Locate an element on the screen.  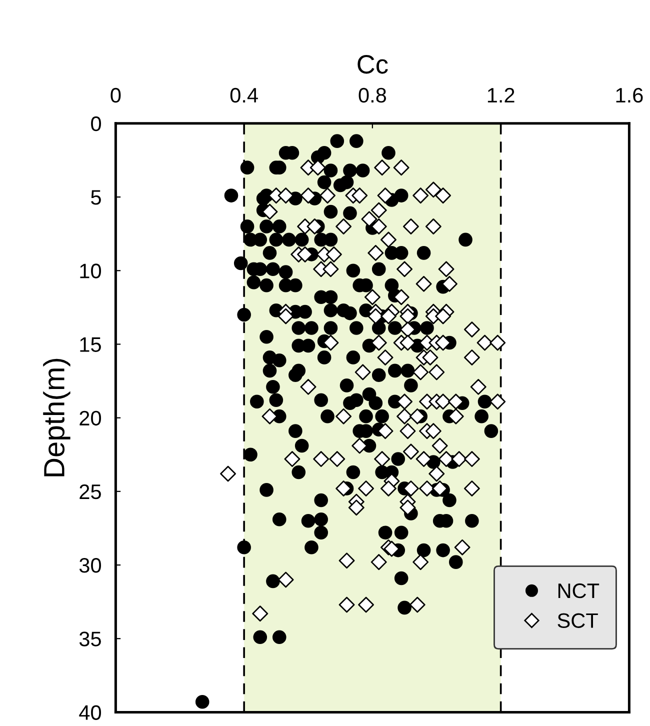
y-tick-label: 40 is located at coordinates (90, 712).